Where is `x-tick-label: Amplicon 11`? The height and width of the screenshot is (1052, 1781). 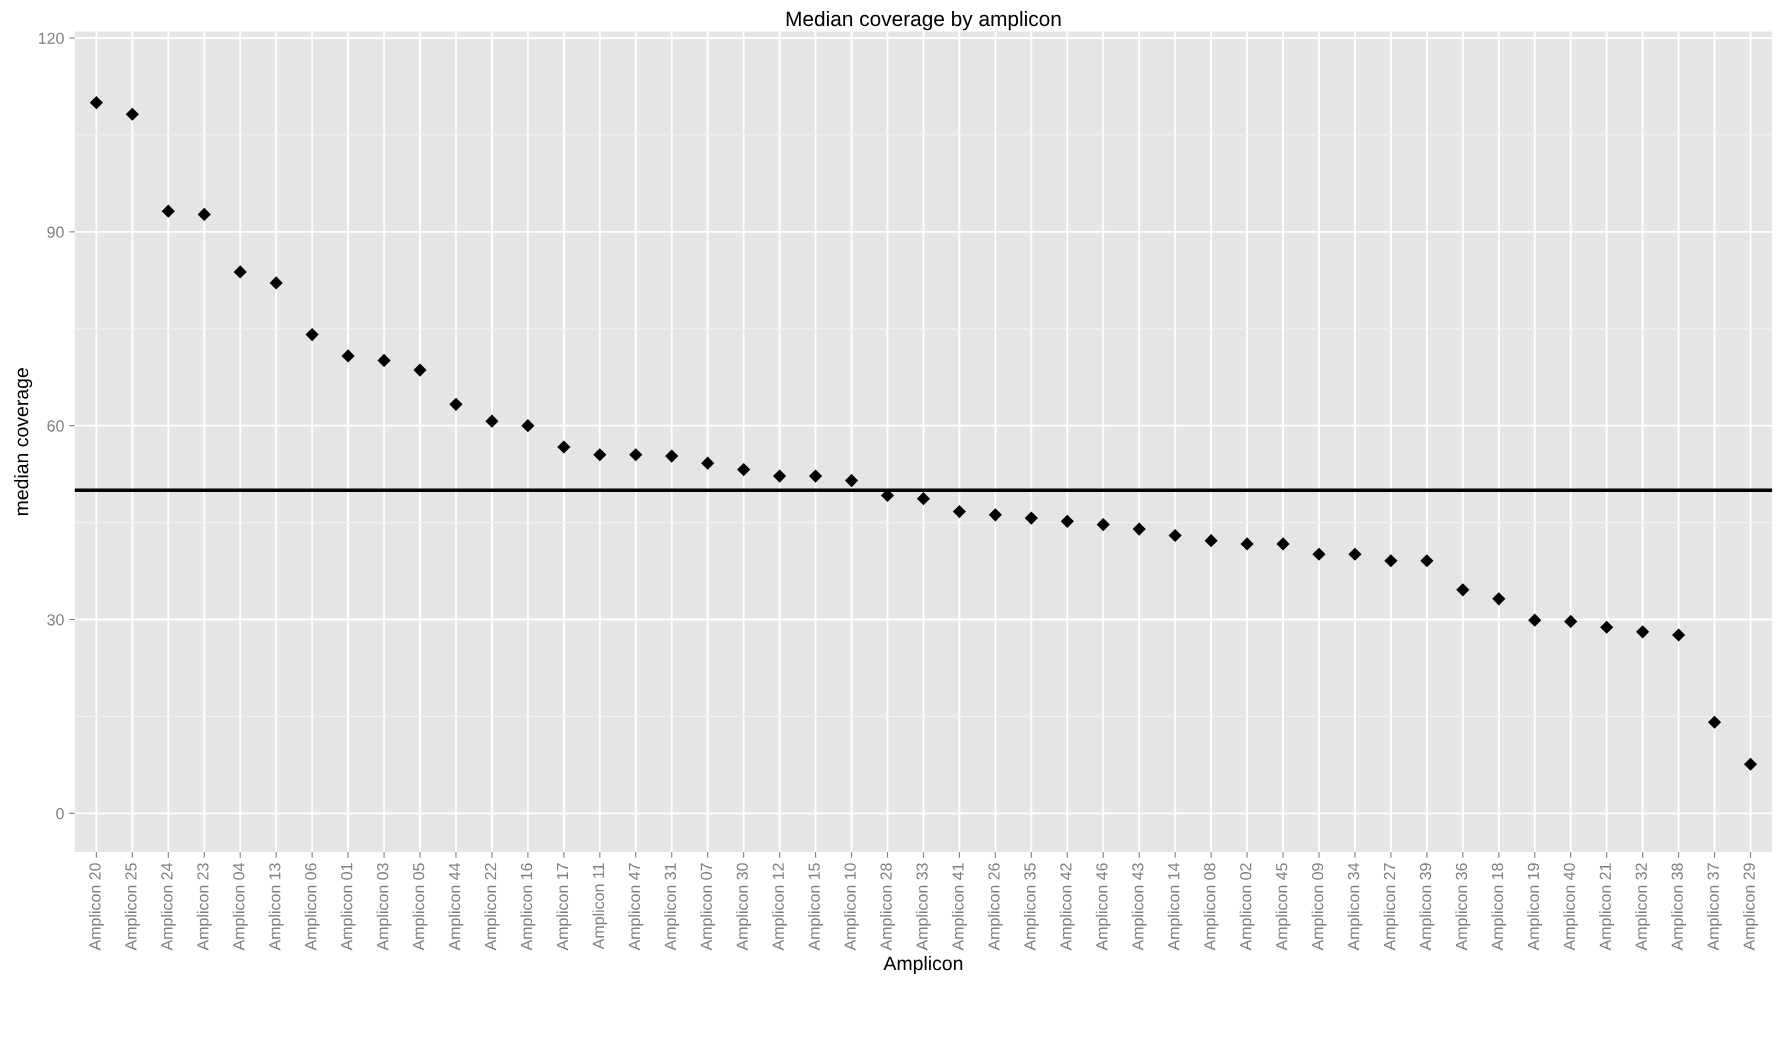 x-tick-label: Amplicon 11 is located at coordinates (600, 906).